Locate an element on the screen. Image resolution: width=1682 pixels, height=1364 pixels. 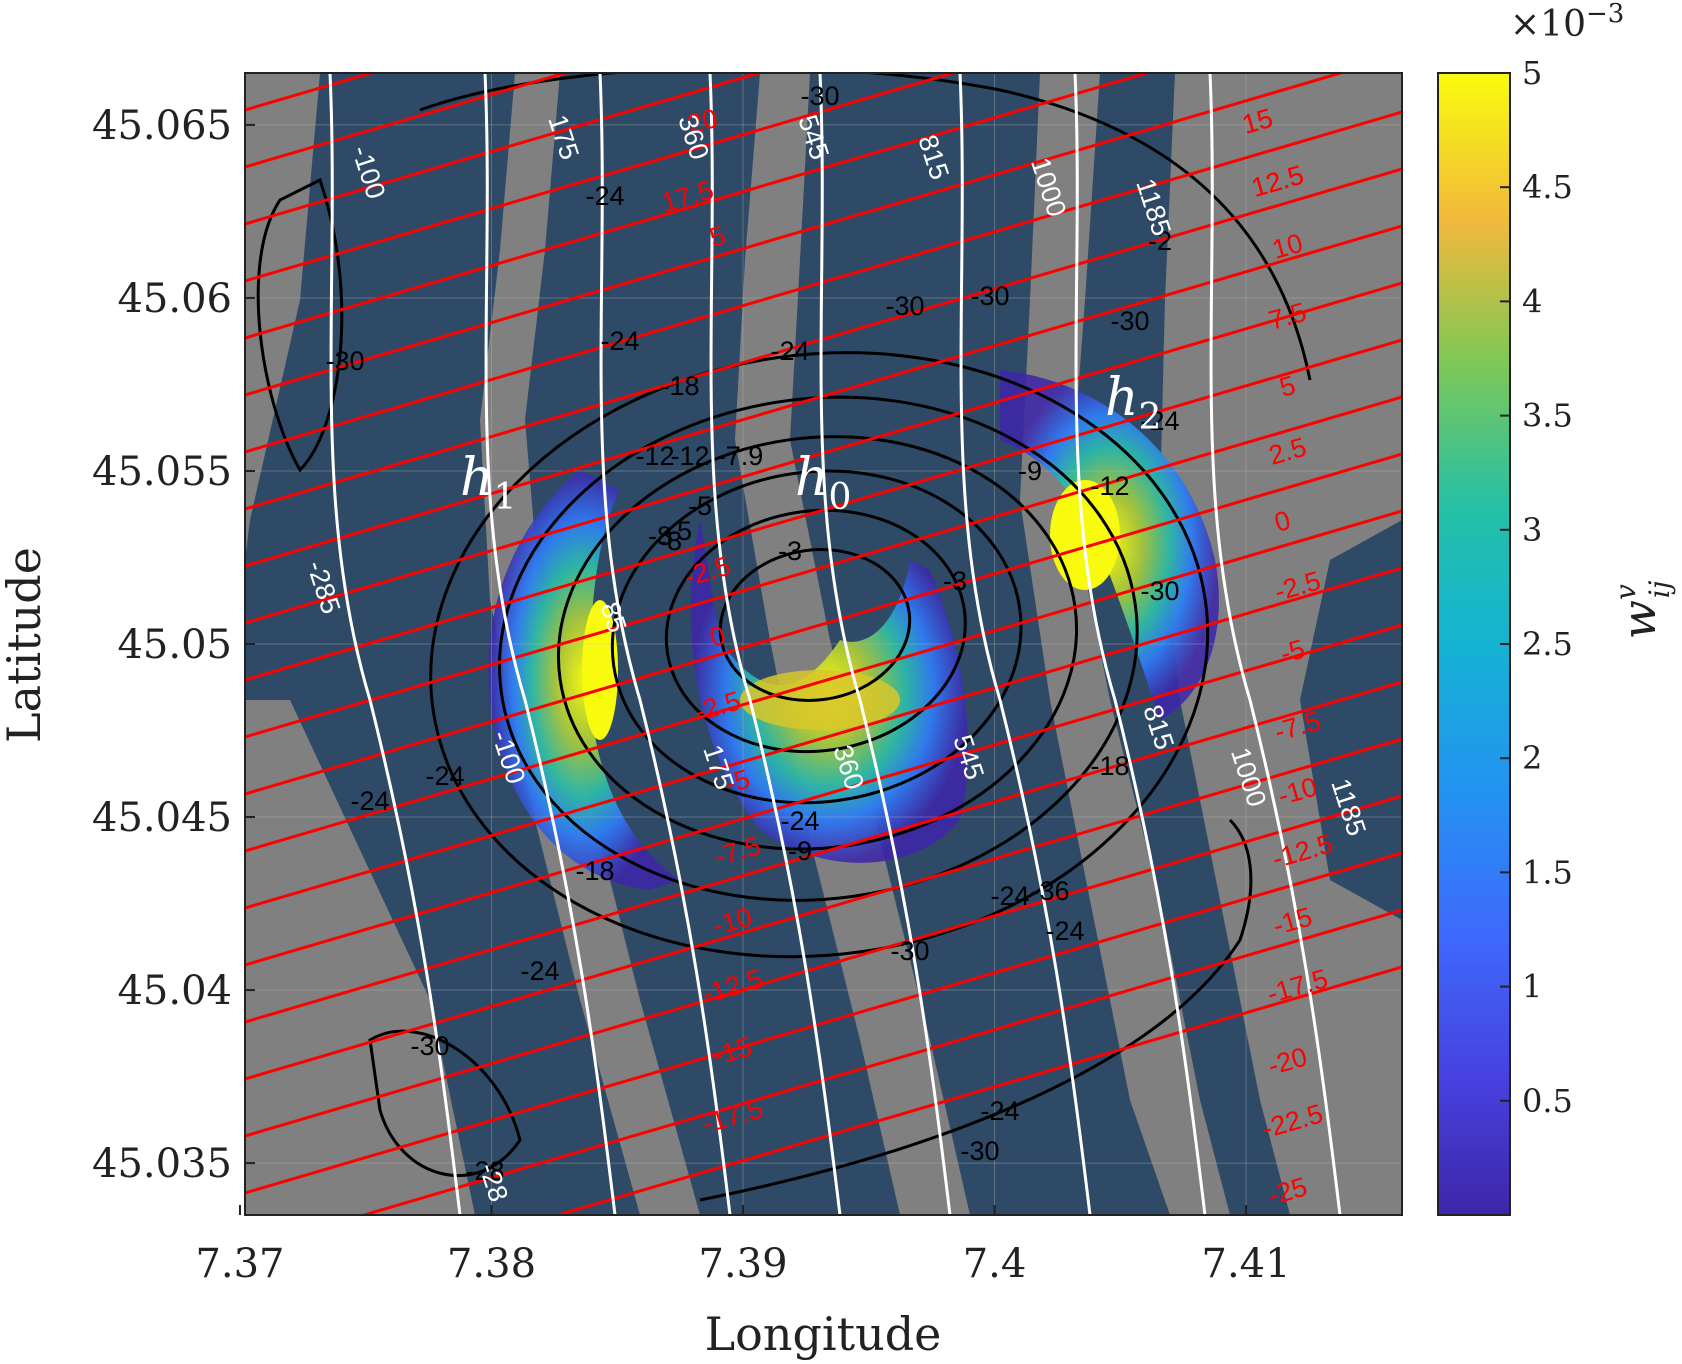
y-tick-label: 45.035 is located at coordinates (162, 1164).